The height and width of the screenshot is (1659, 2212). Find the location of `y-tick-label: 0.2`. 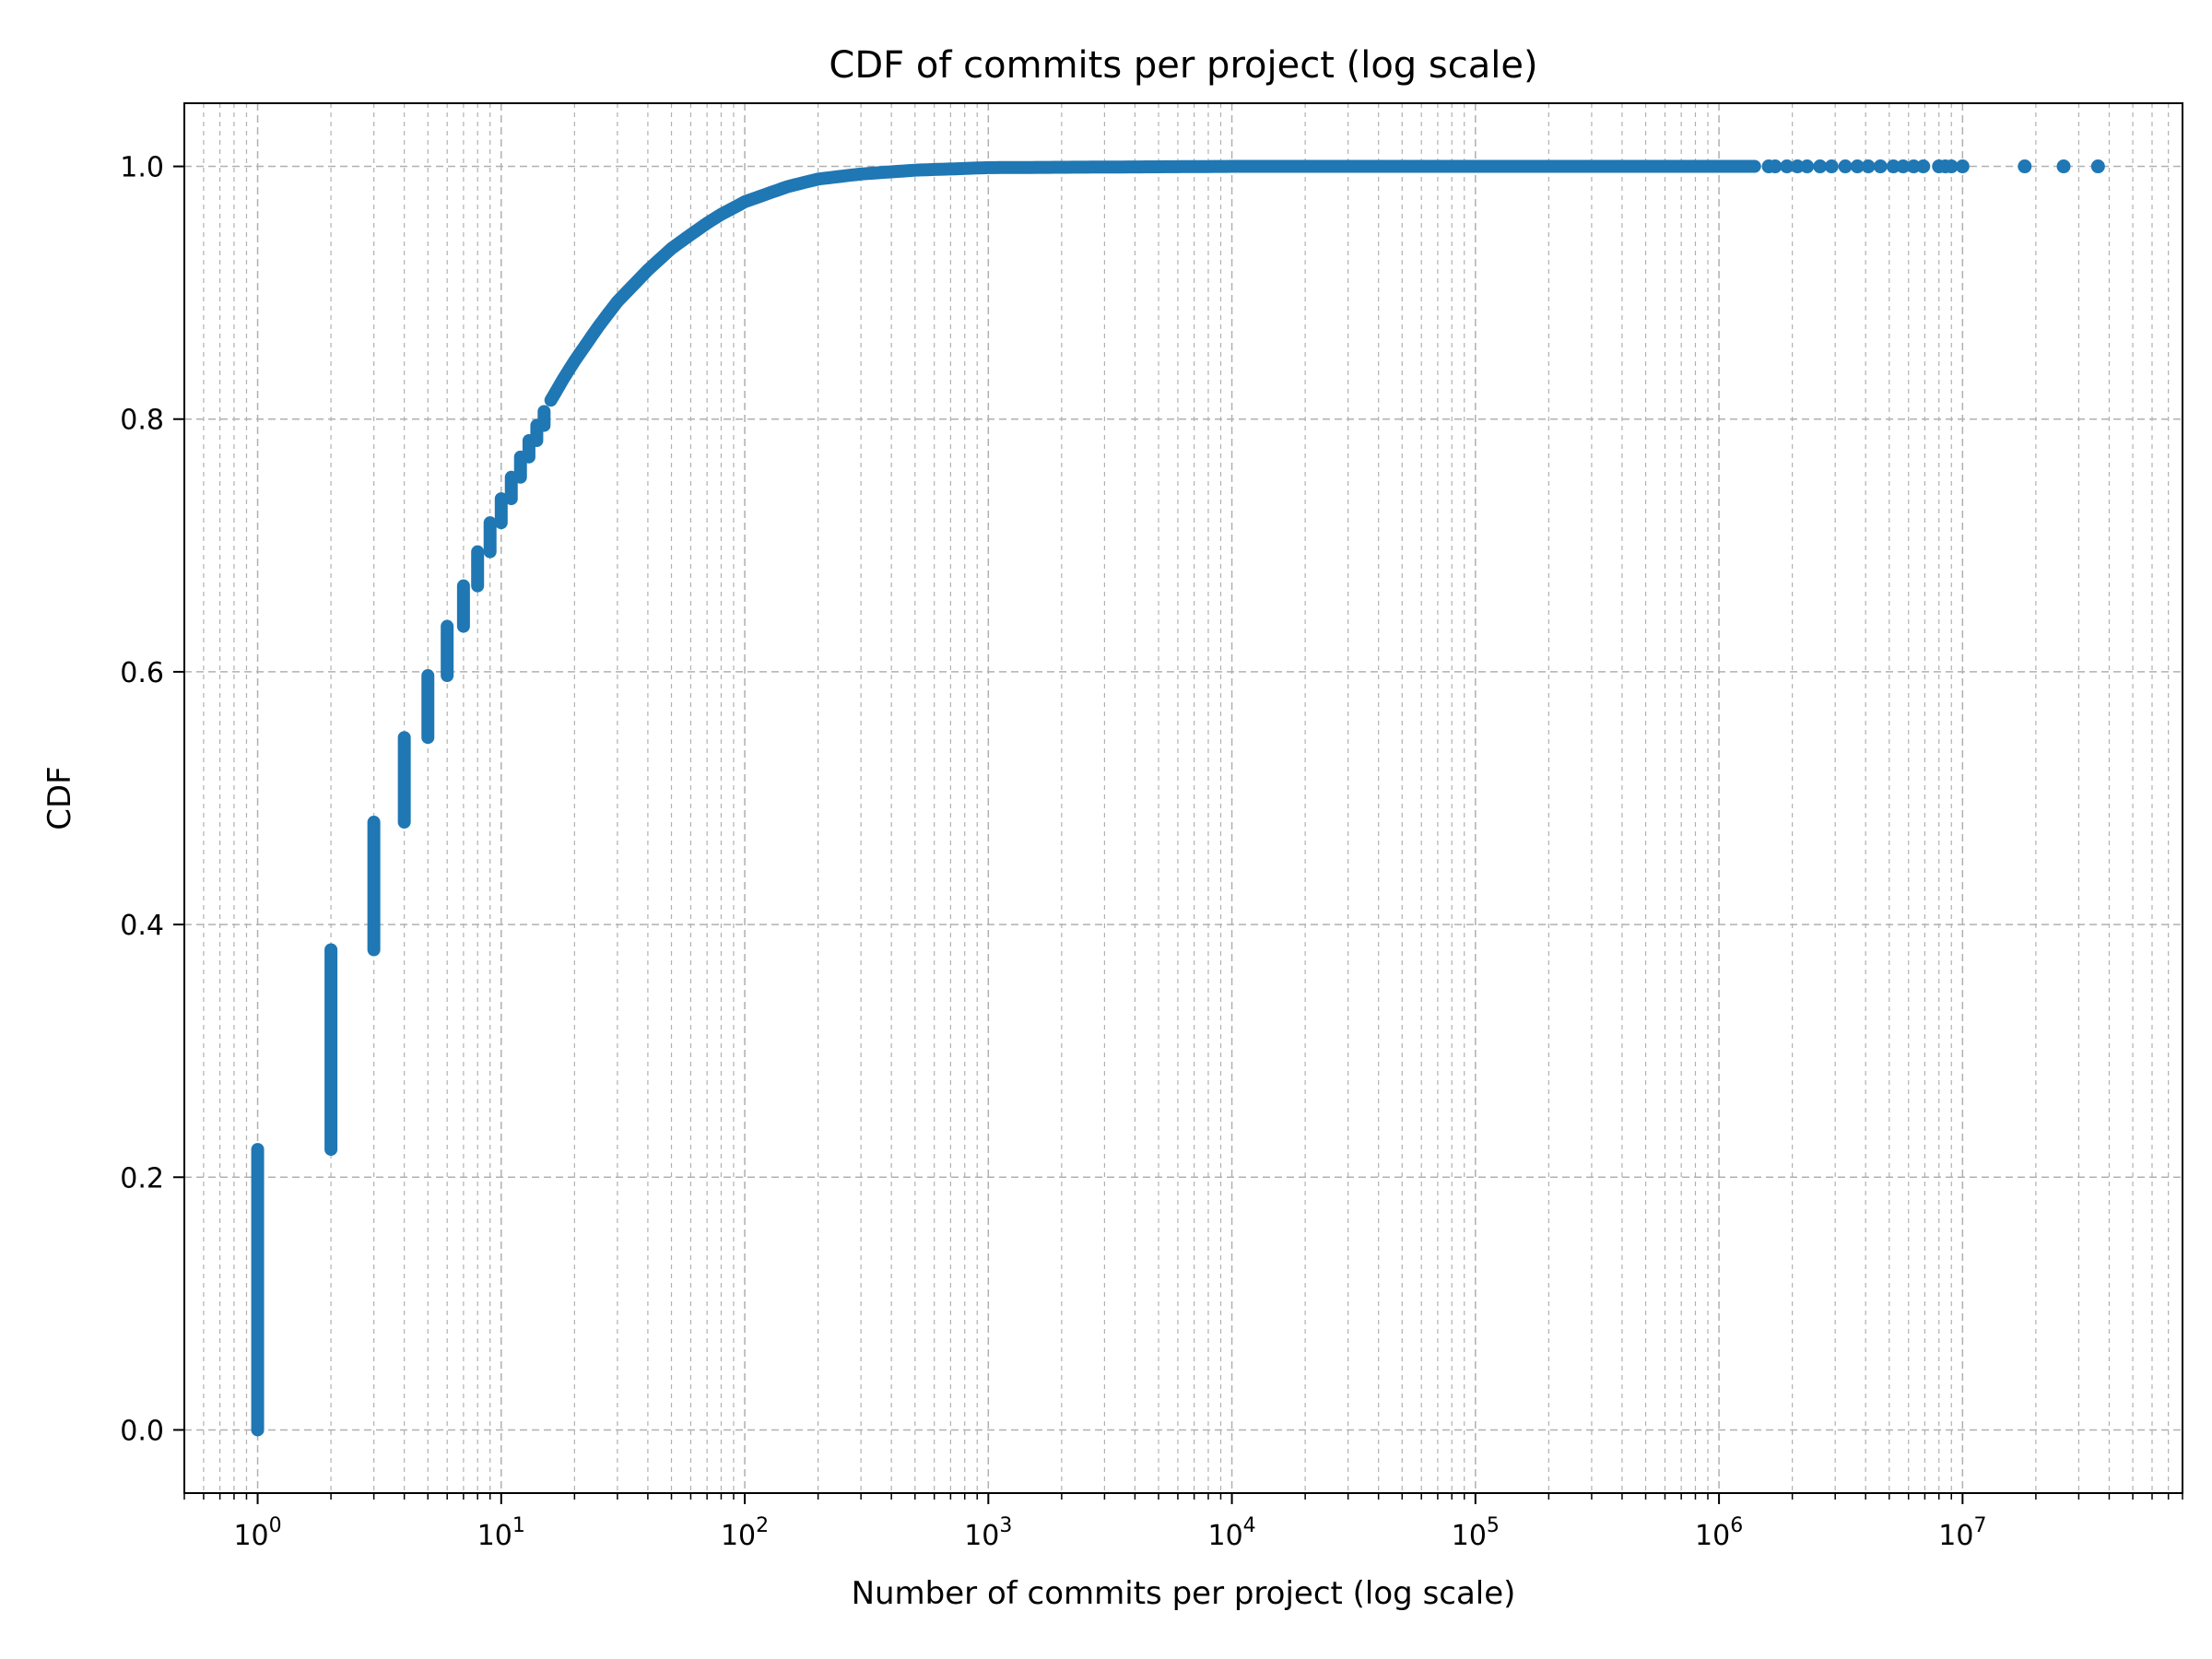

y-tick-label: 0.2 is located at coordinates (142, 1178).